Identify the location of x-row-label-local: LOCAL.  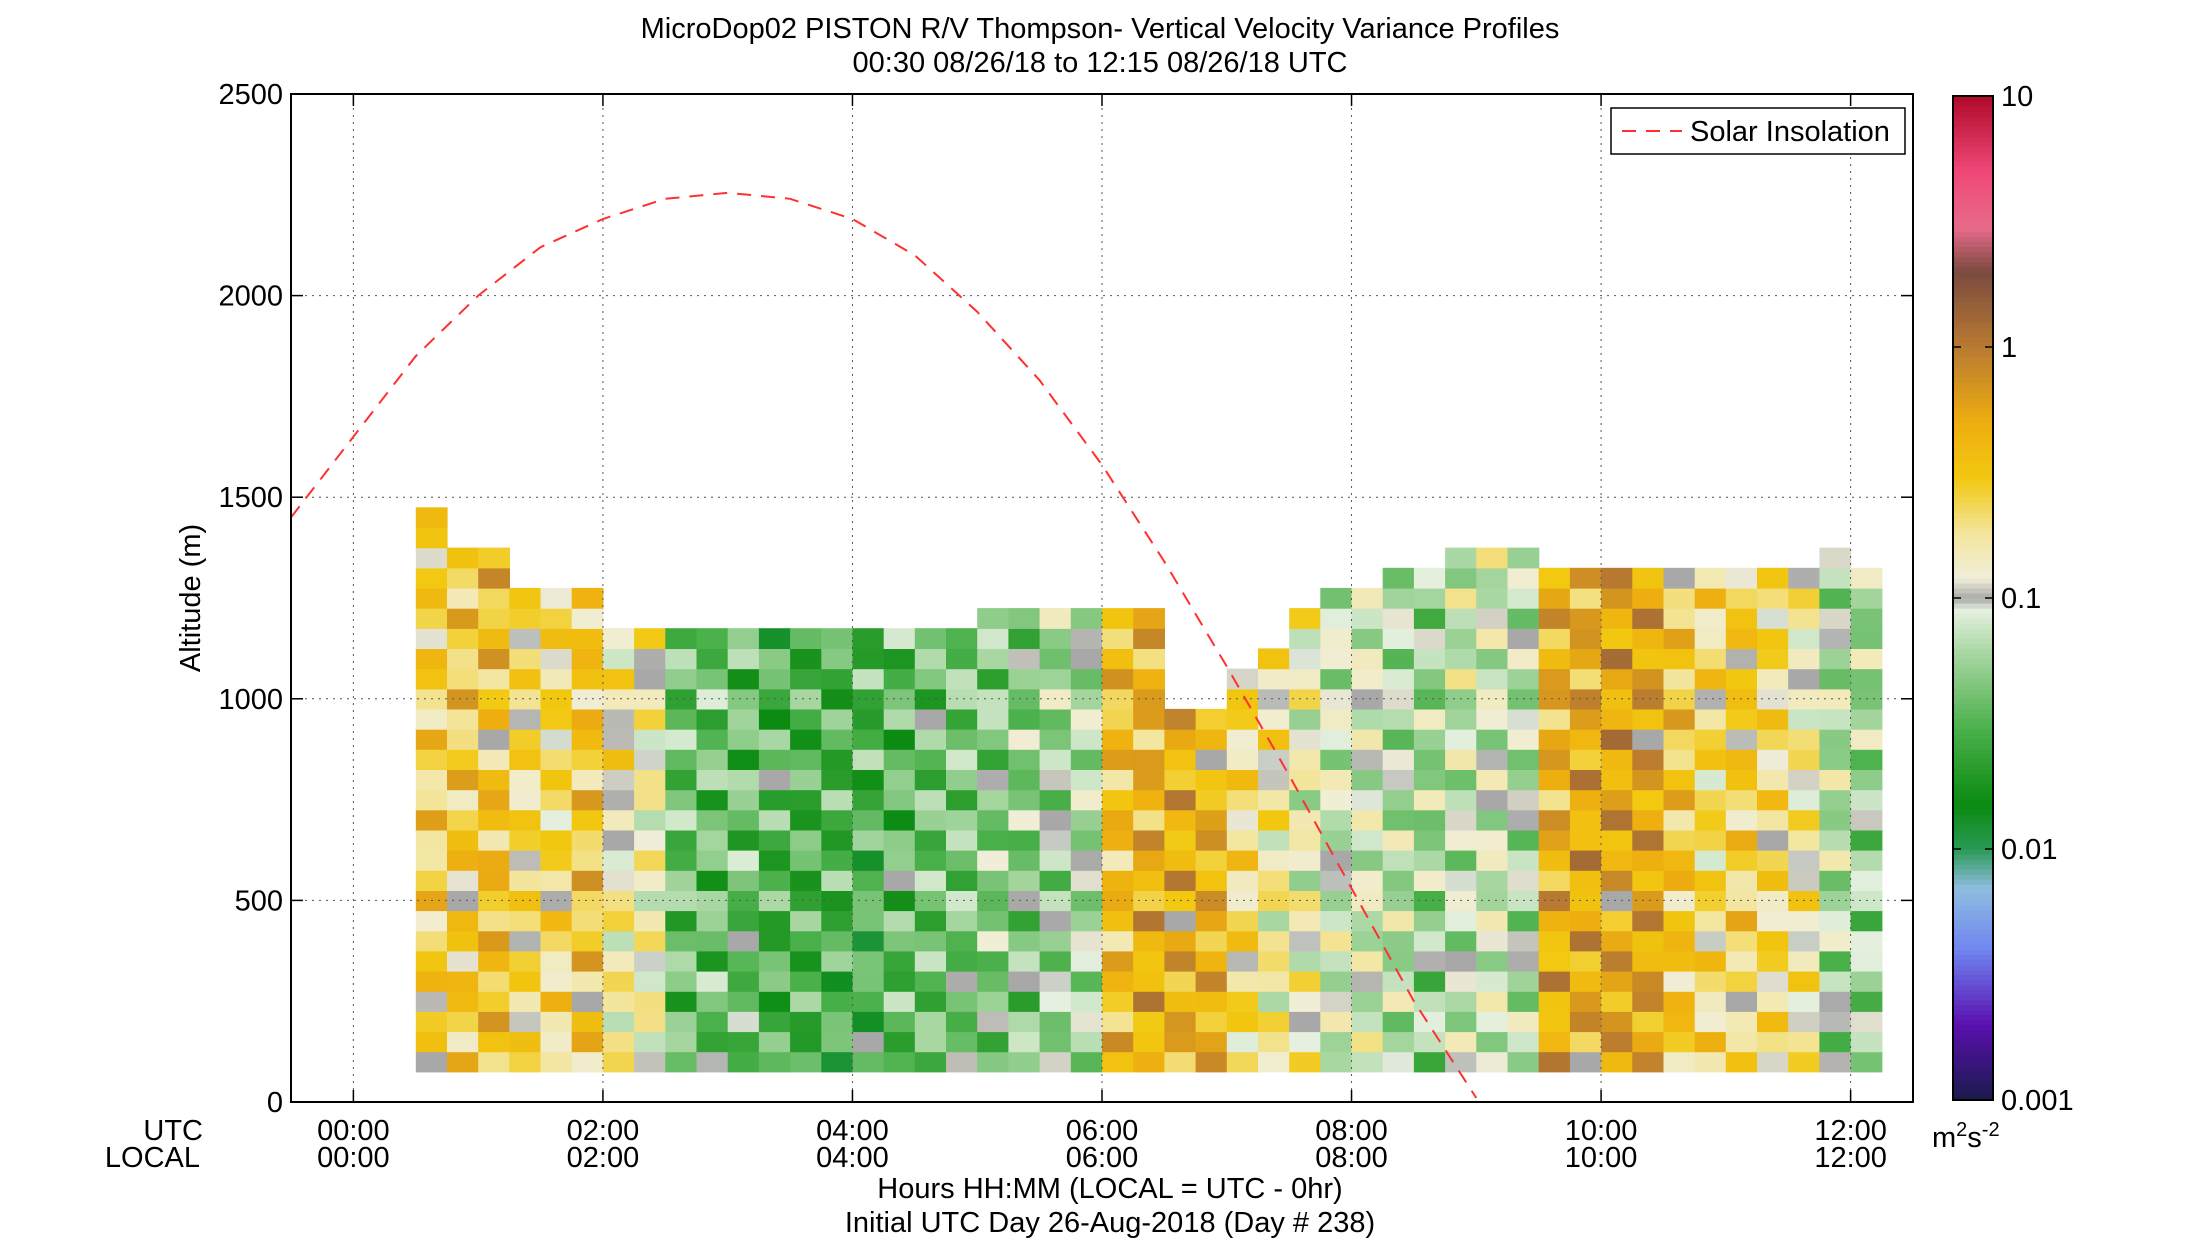
(152, 1158).